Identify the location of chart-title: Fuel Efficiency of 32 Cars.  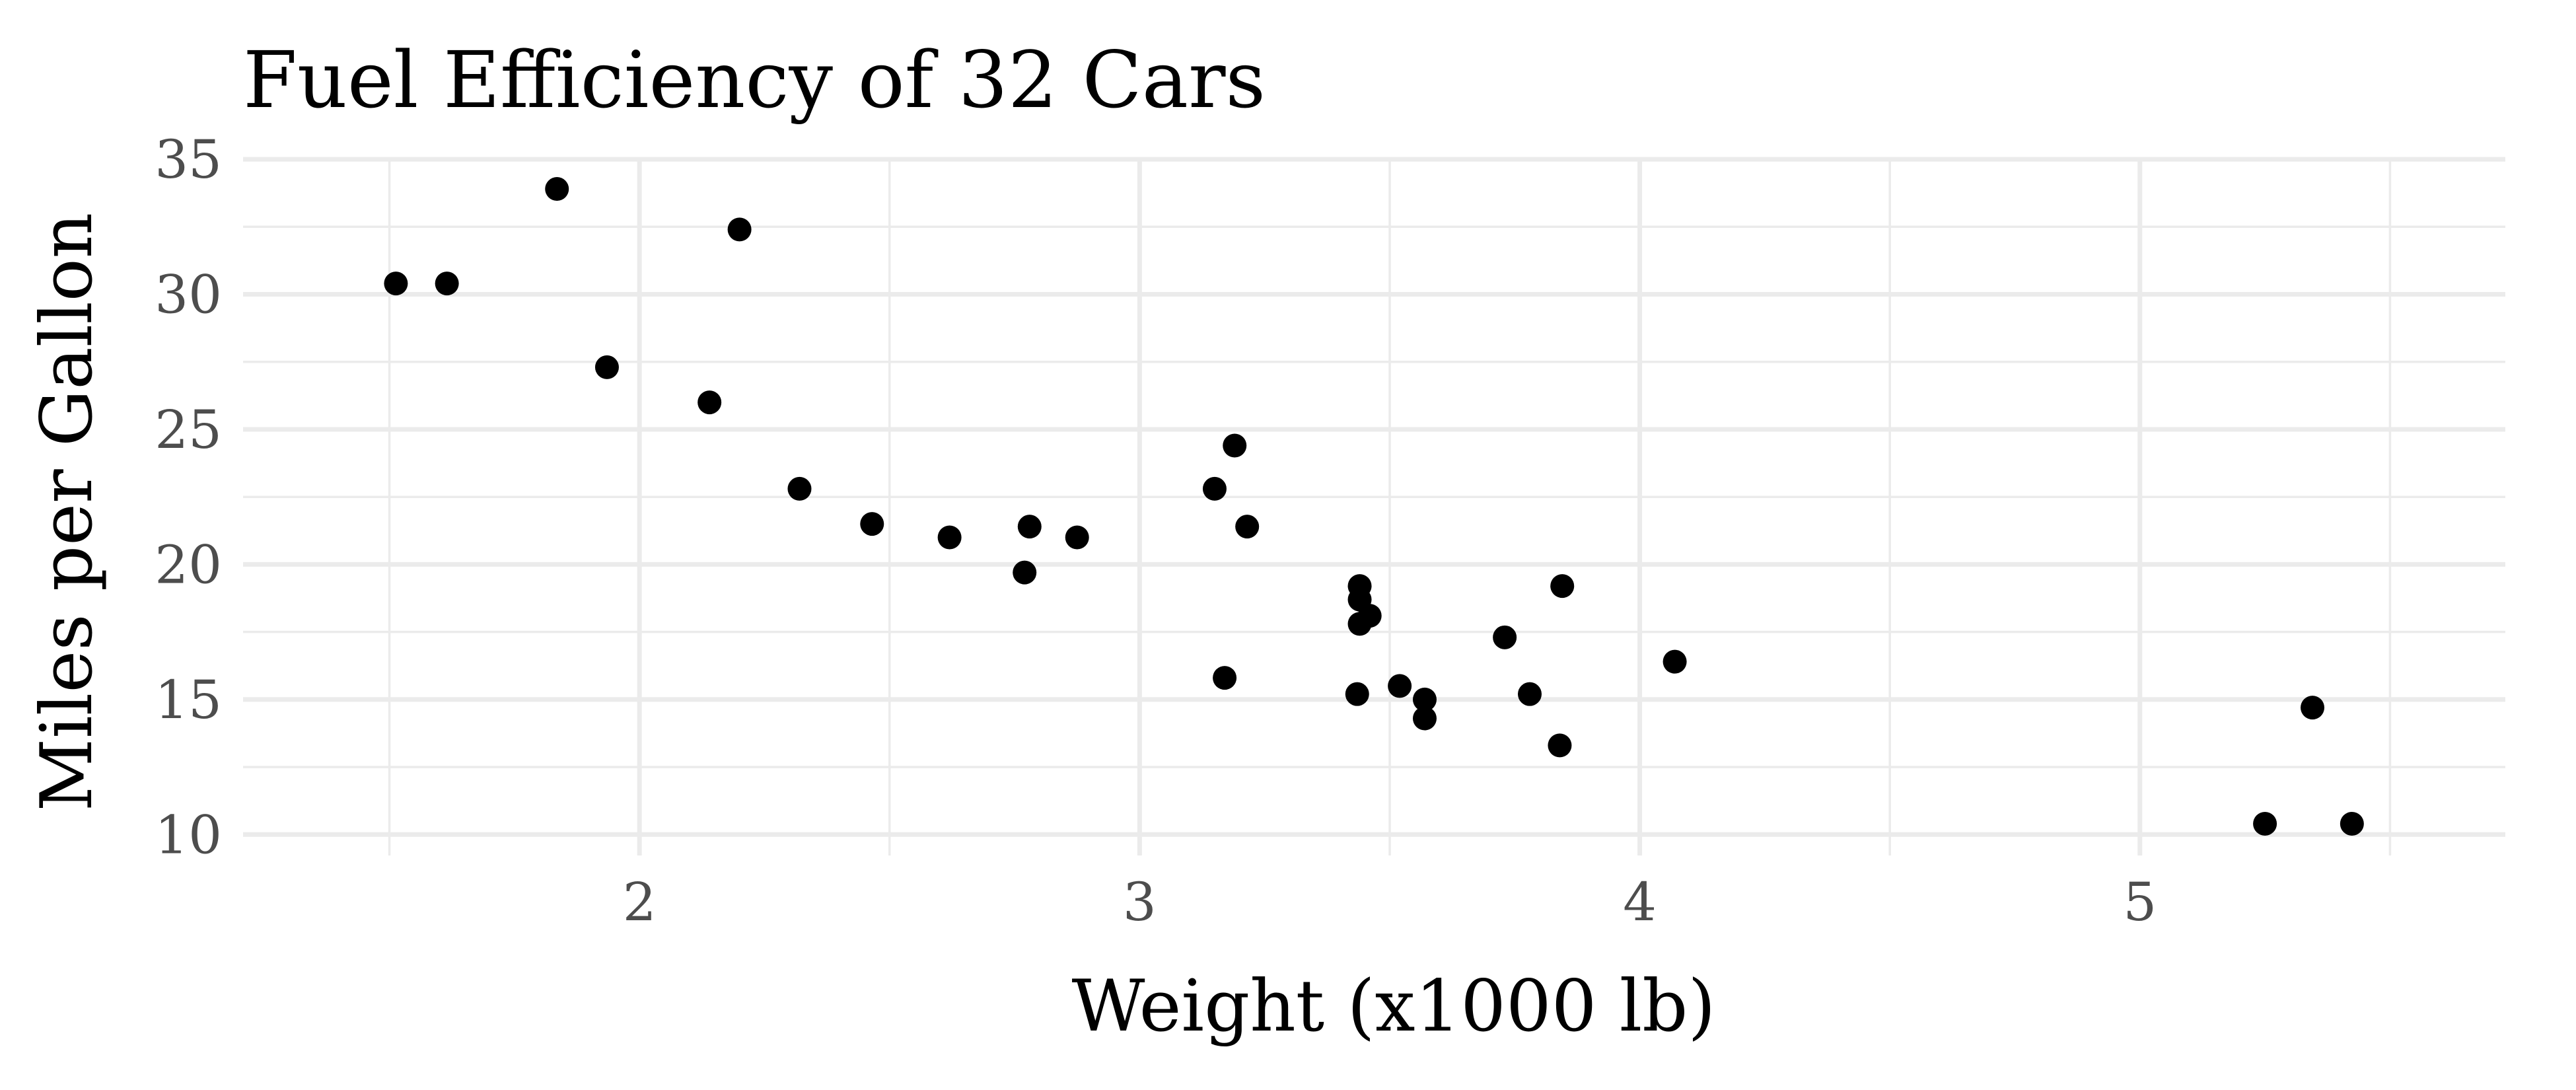
(755, 80).